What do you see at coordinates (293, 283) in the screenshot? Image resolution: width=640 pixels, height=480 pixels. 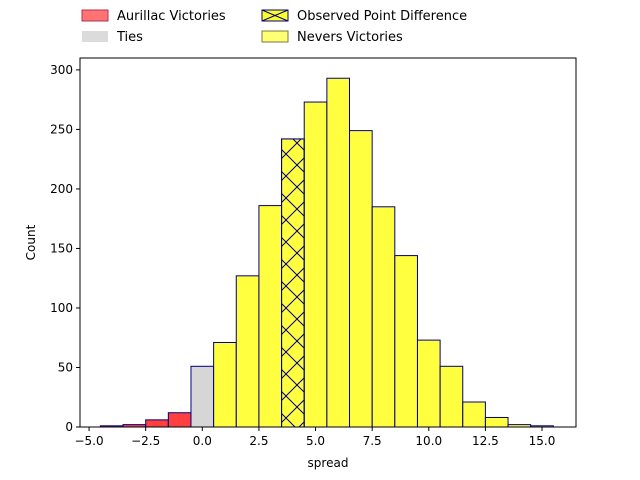 I see `observed-point-difference-bar` at bounding box center [293, 283].